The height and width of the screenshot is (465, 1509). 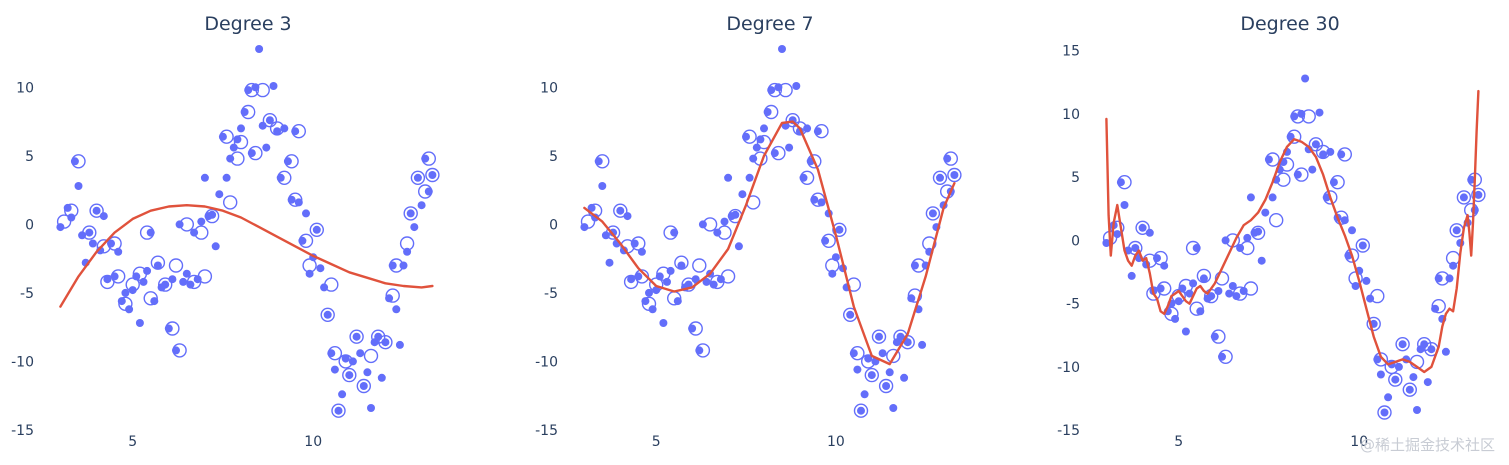 I want to click on y-tick-label: -15, so click(x=546, y=431).